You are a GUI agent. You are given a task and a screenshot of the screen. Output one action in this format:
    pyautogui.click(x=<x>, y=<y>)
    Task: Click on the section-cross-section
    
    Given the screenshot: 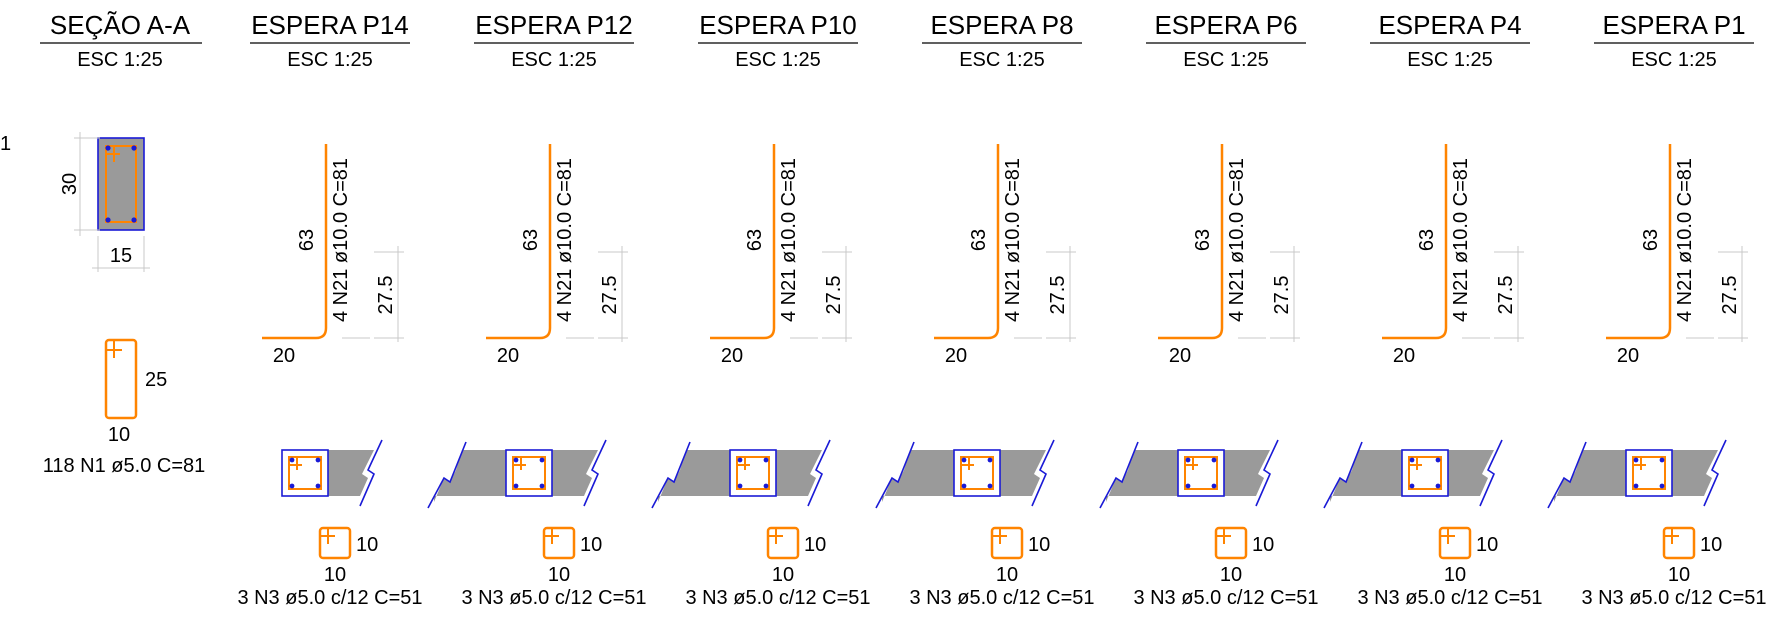 What is the action you would take?
    pyautogui.click(x=121, y=184)
    